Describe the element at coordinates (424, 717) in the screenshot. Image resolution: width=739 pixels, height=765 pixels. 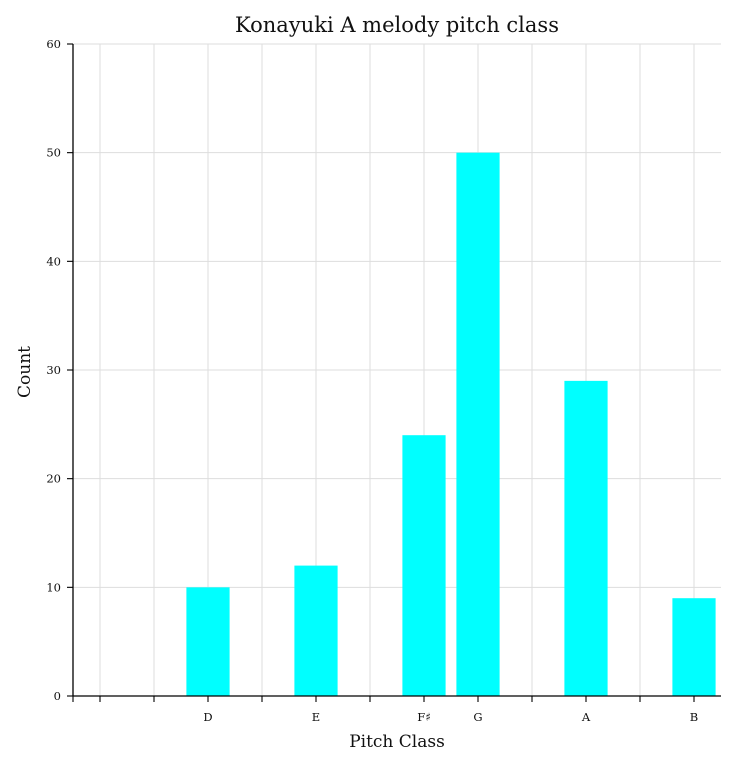
I see `x-tick-label: F♯` at that location.